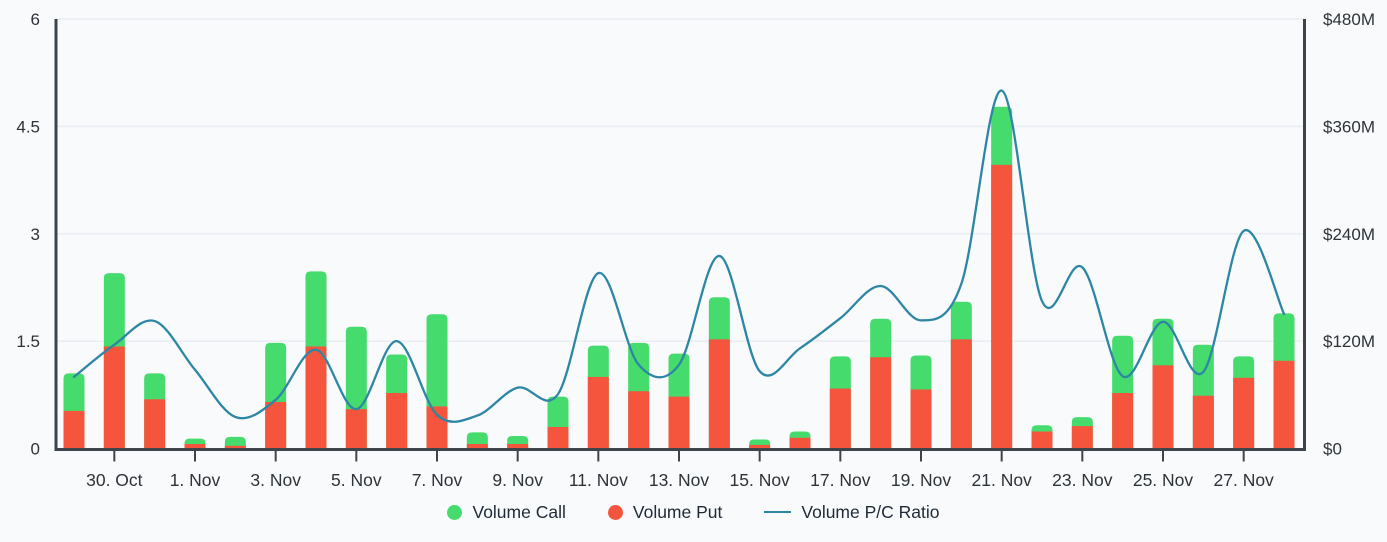  Describe the element at coordinates (519, 512) in the screenshot. I see `legend-label-volume-call: Volume Call` at that location.